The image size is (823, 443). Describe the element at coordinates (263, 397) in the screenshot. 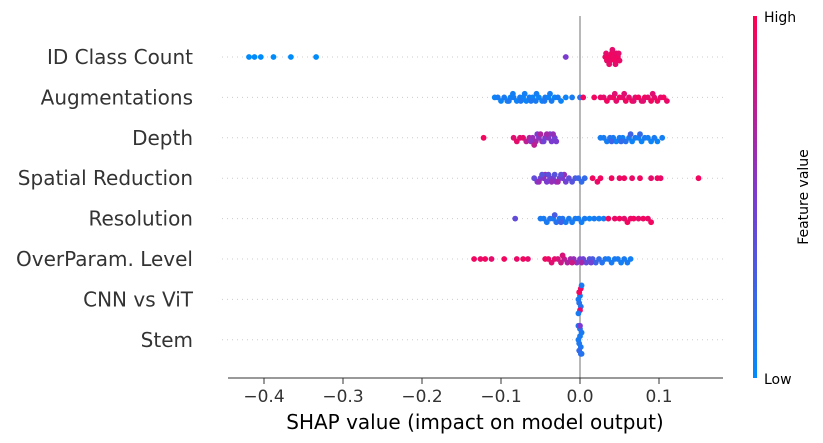

I see `x-tick-label: −0.4` at that location.